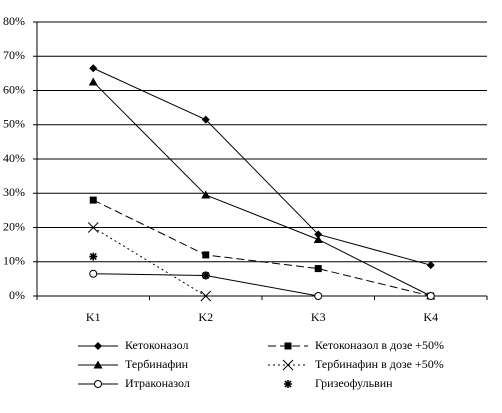  Describe the element at coordinates (157, 364) in the screenshot. I see `legend-label: Тербинафин` at that location.